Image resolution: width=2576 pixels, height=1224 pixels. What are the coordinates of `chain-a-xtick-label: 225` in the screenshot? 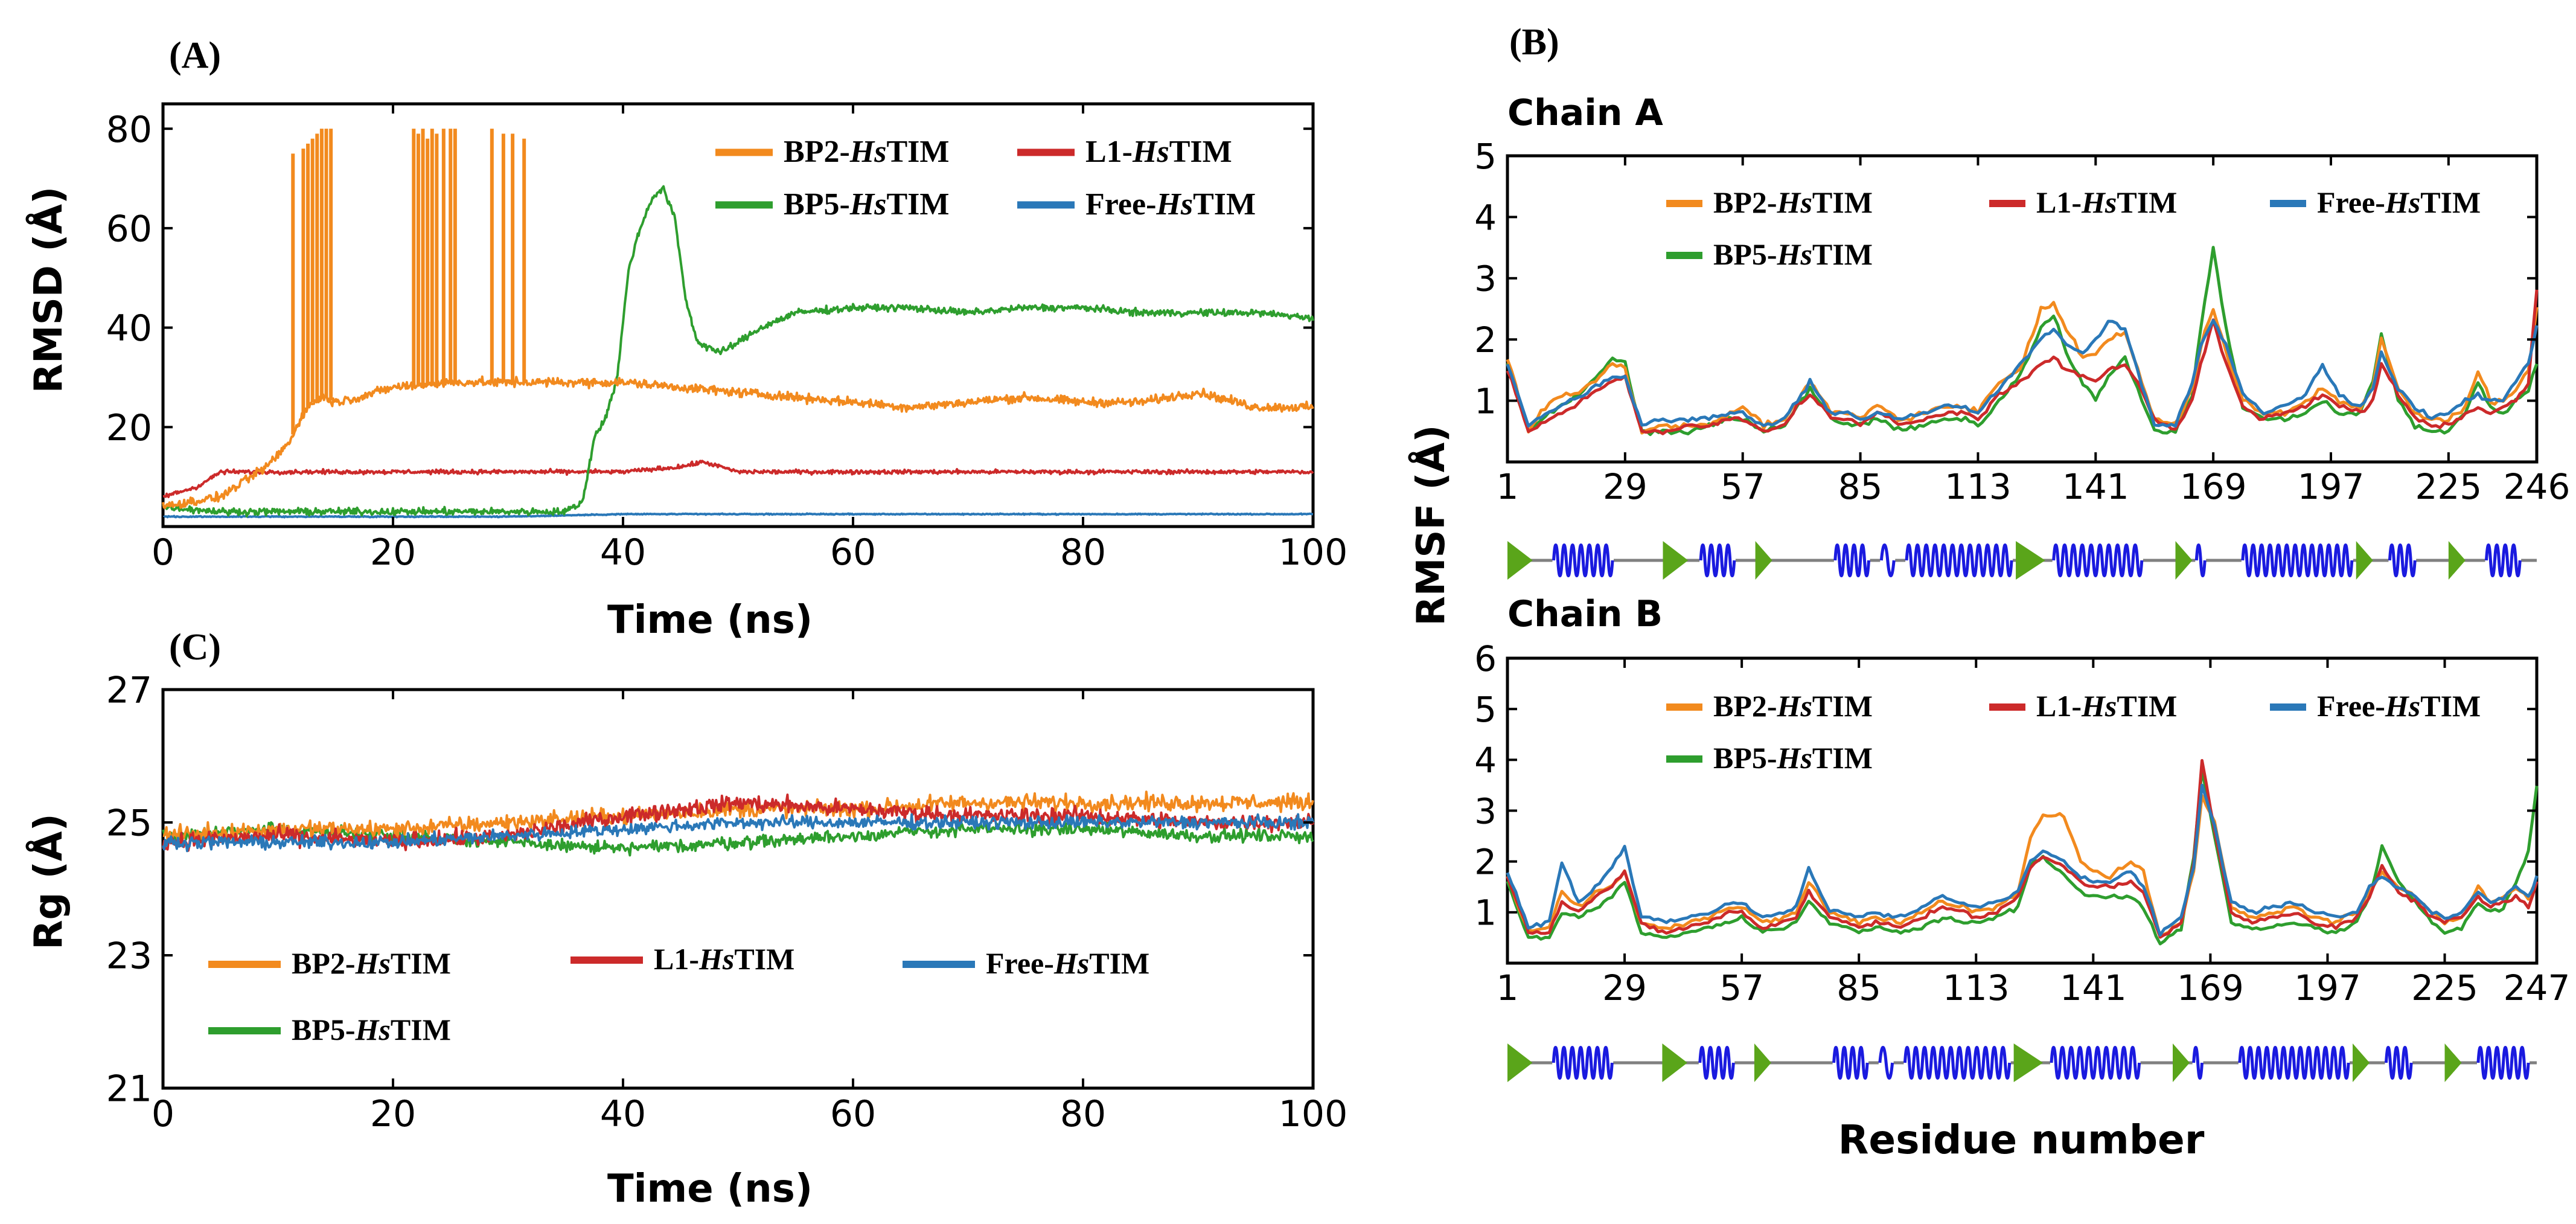 It's located at (2449, 486).